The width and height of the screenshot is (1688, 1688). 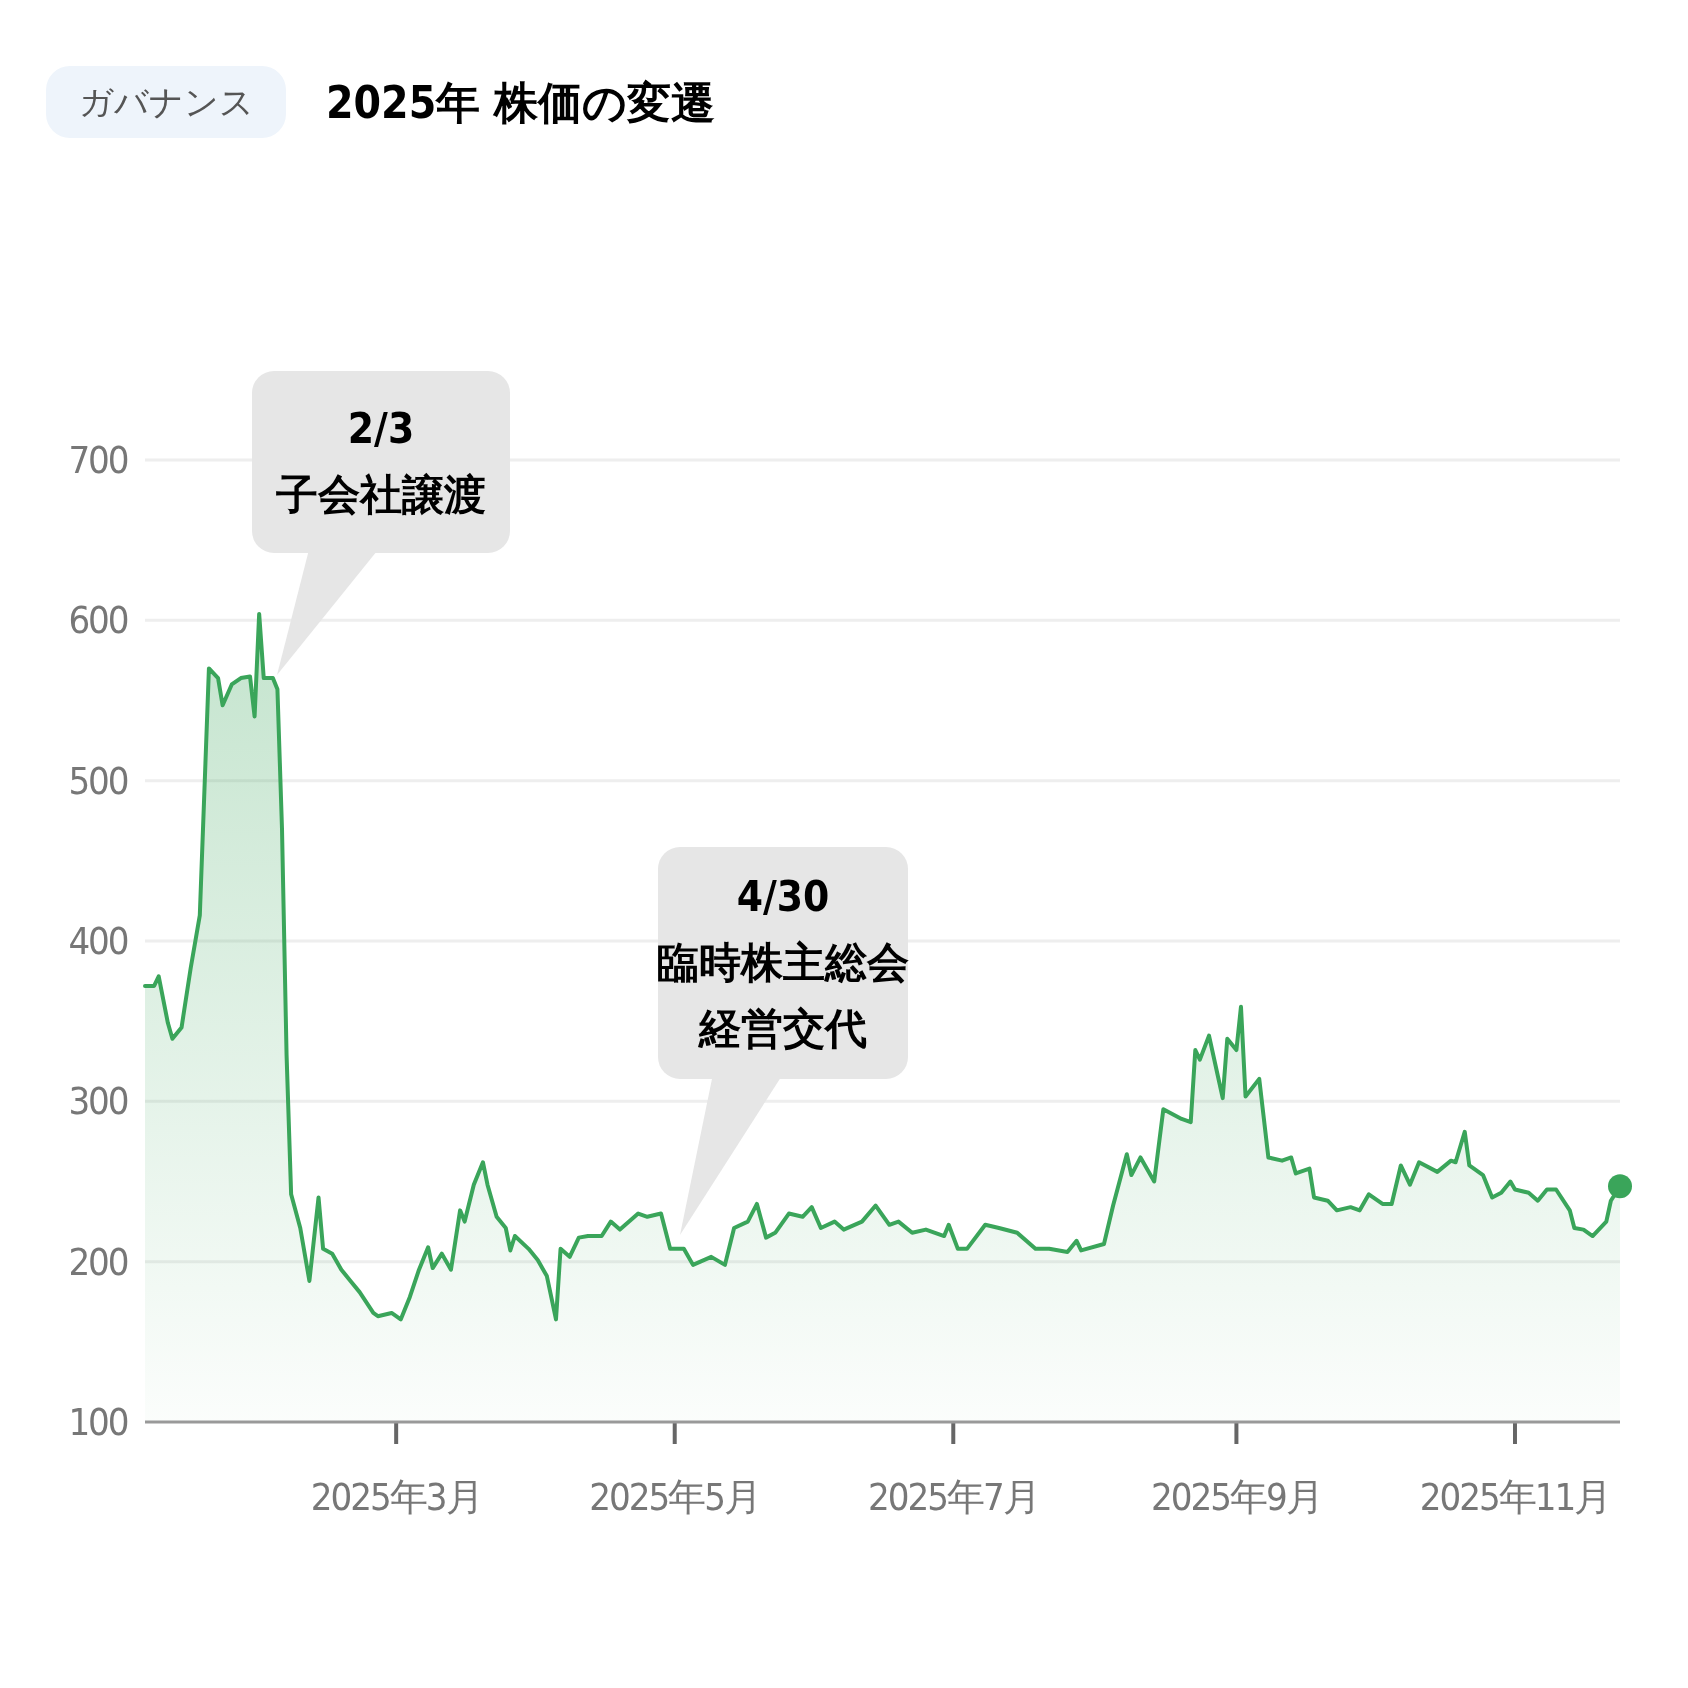 I want to click on x-tick-label: 2025年9月, so click(x=1236, y=1497).